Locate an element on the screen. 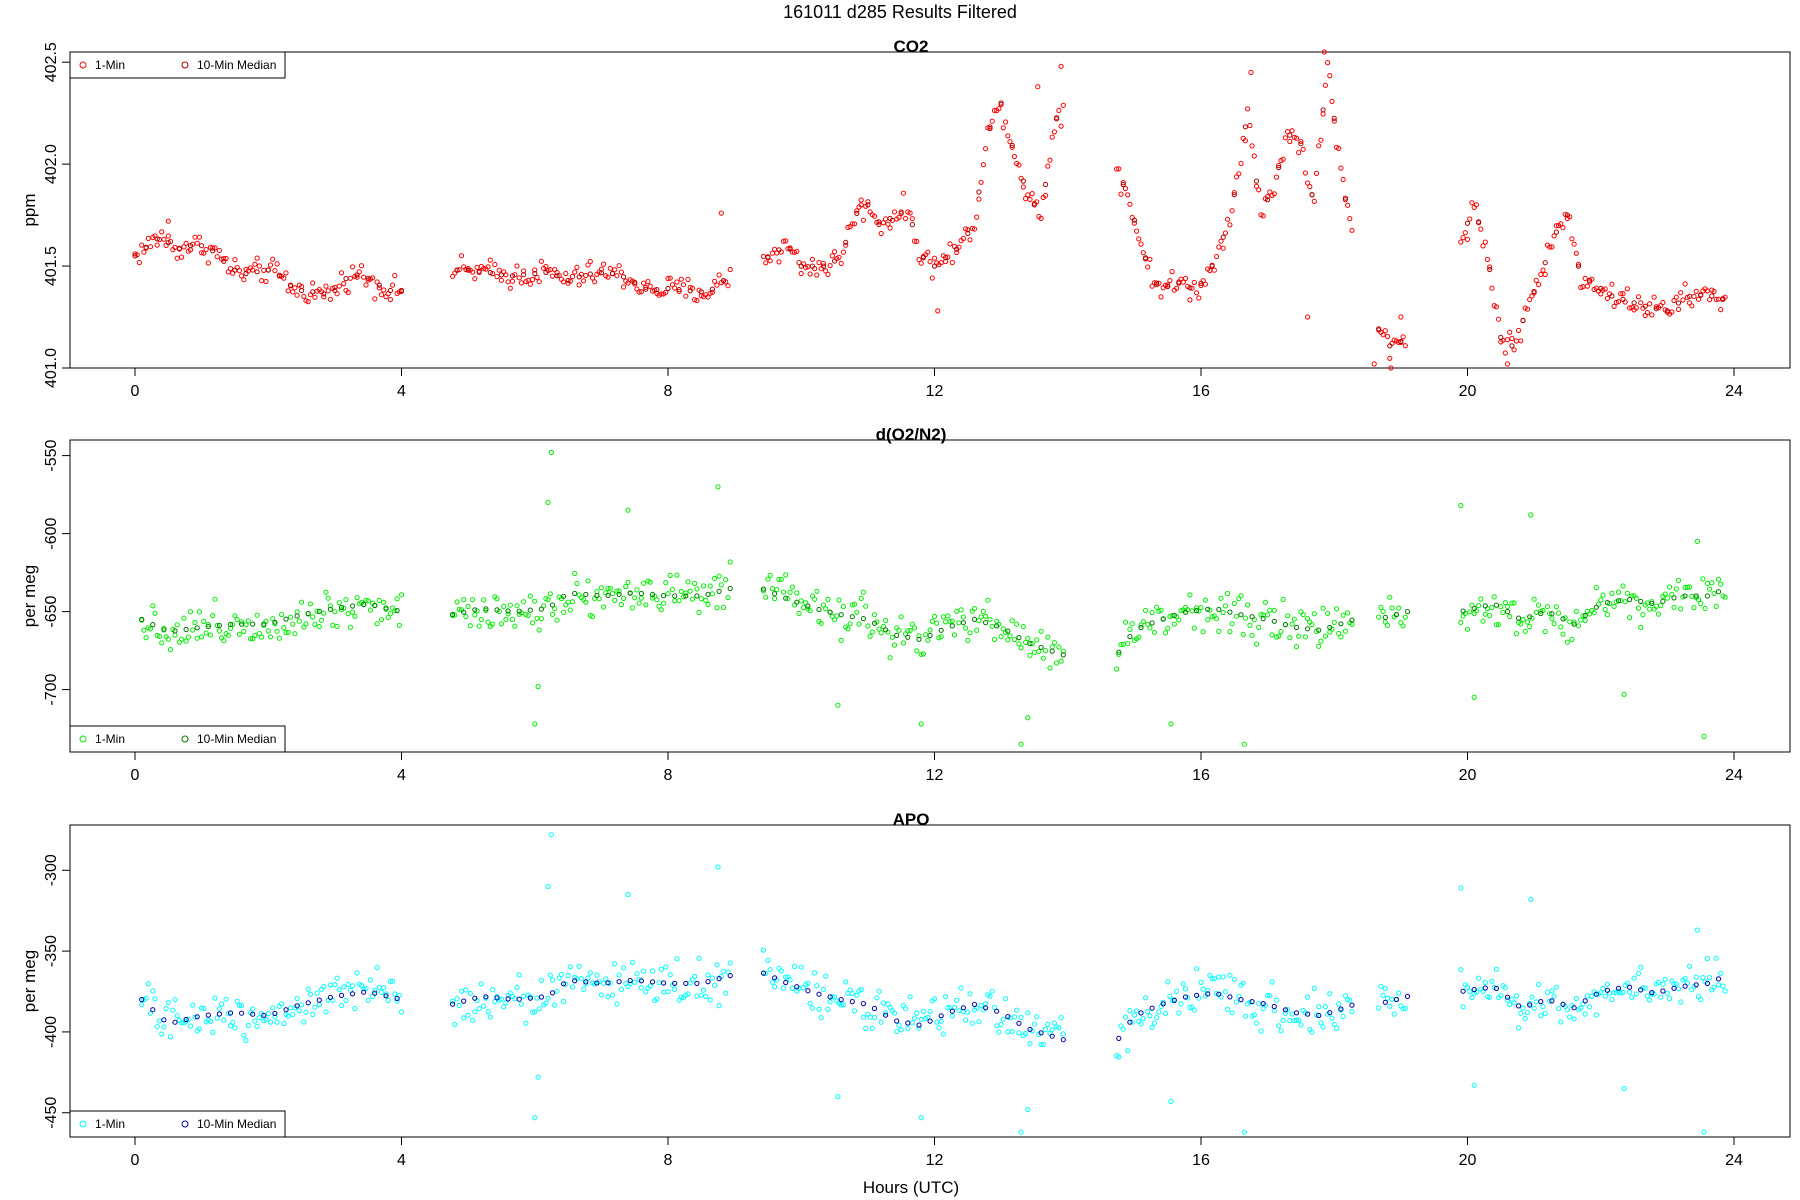 The image size is (1800, 1200). x-tick-label: 16 is located at coordinates (1201, 1160).